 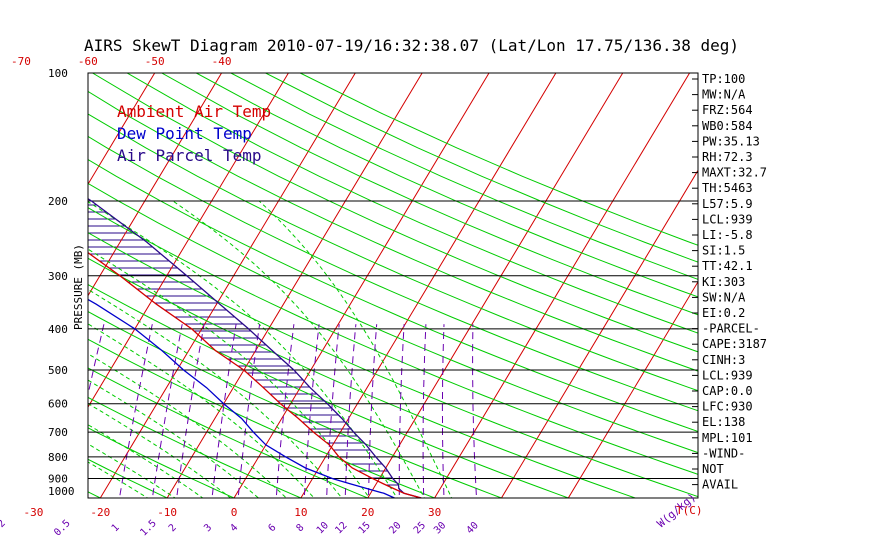 What do you see at coordinates (434, 512) in the screenshot?
I see `bottom-temp-tick-label: 30` at bounding box center [434, 512].